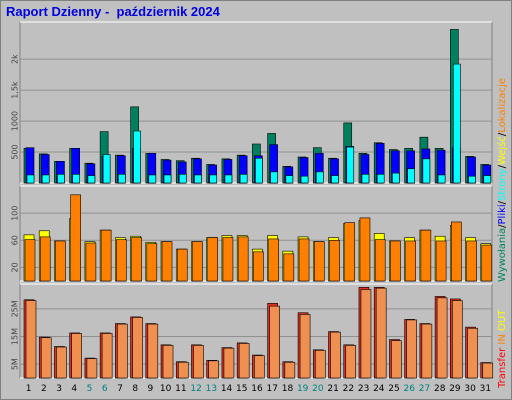  Describe the element at coordinates (113, 11) in the screenshot. I see `report-title: Raport Dzienny - październik 2024` at that location.